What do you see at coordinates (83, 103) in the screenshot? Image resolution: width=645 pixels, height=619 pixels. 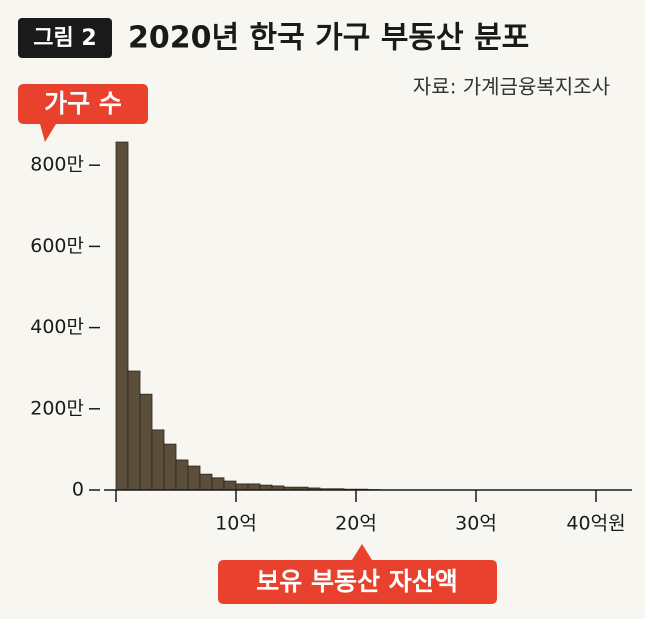 I see `y-axis-label: 가구 수` at bounding box center [83, 103].